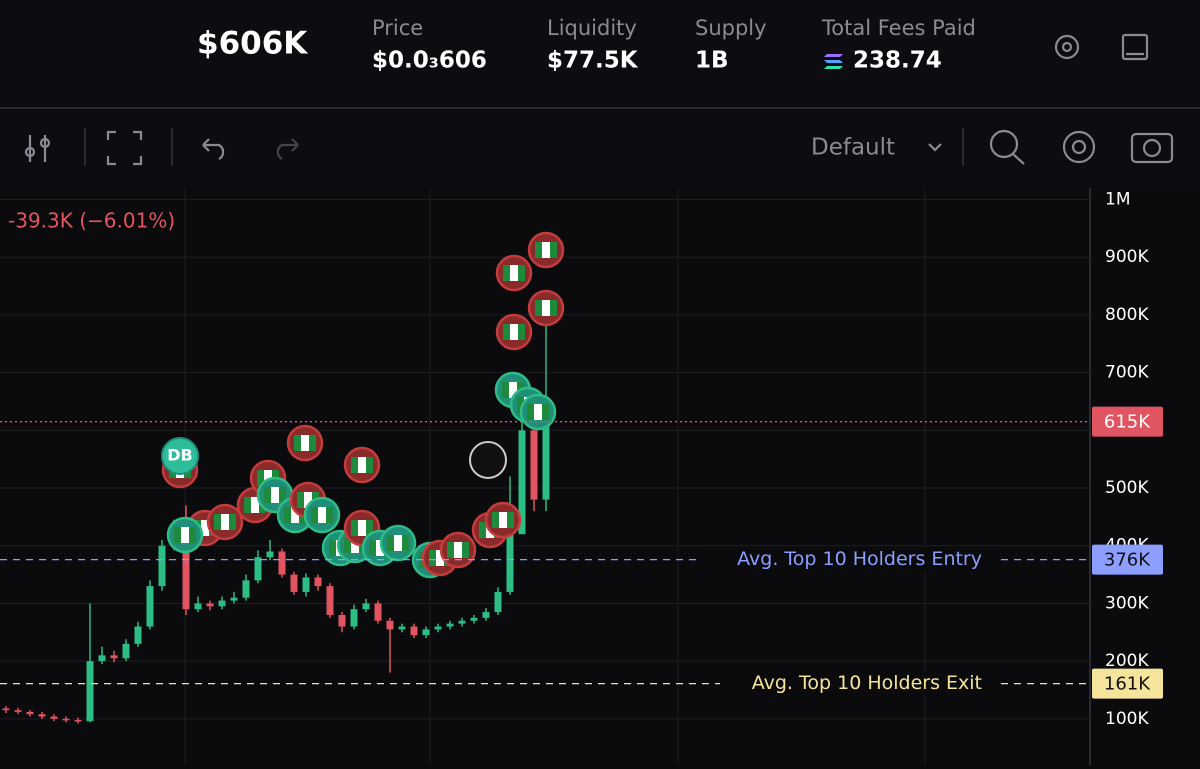 This screenshot has height=769, width=1200. What do you see at coordinates (124, 148) in the screenshot?
I see `fullscreen-button` at bounding box center [124, 148].